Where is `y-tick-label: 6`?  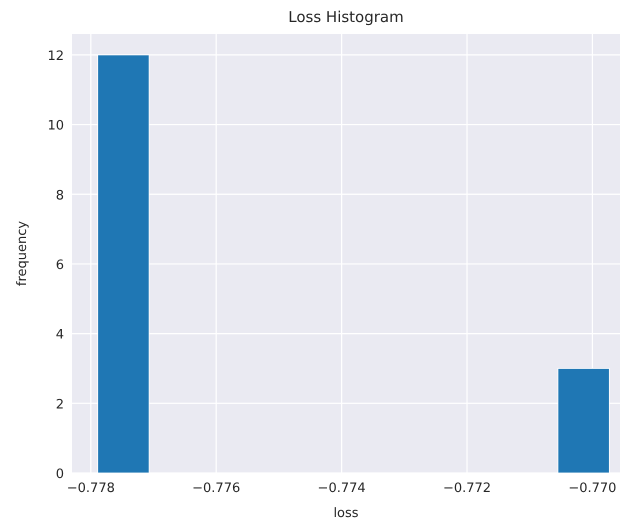
y-tick-label: 6 is located at coordinates (60, 265).